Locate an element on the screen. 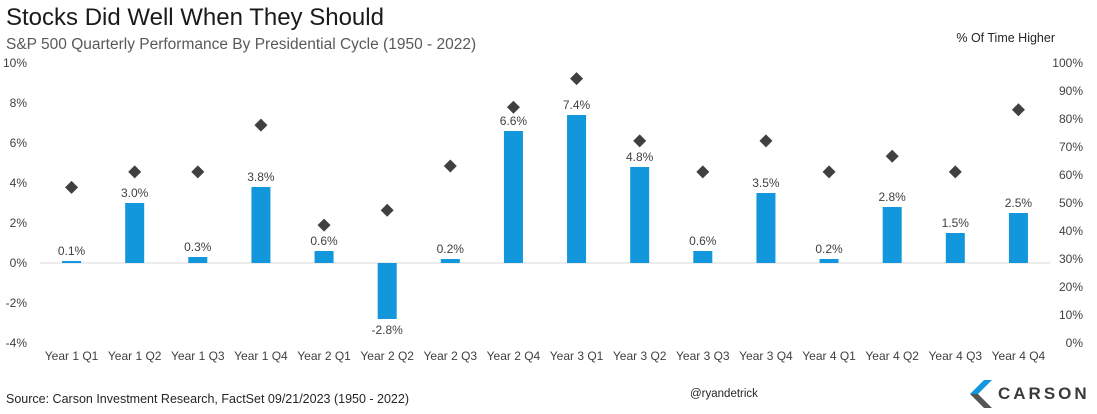  y2-tick-label: 60% is located at coordinates (1071, 175).